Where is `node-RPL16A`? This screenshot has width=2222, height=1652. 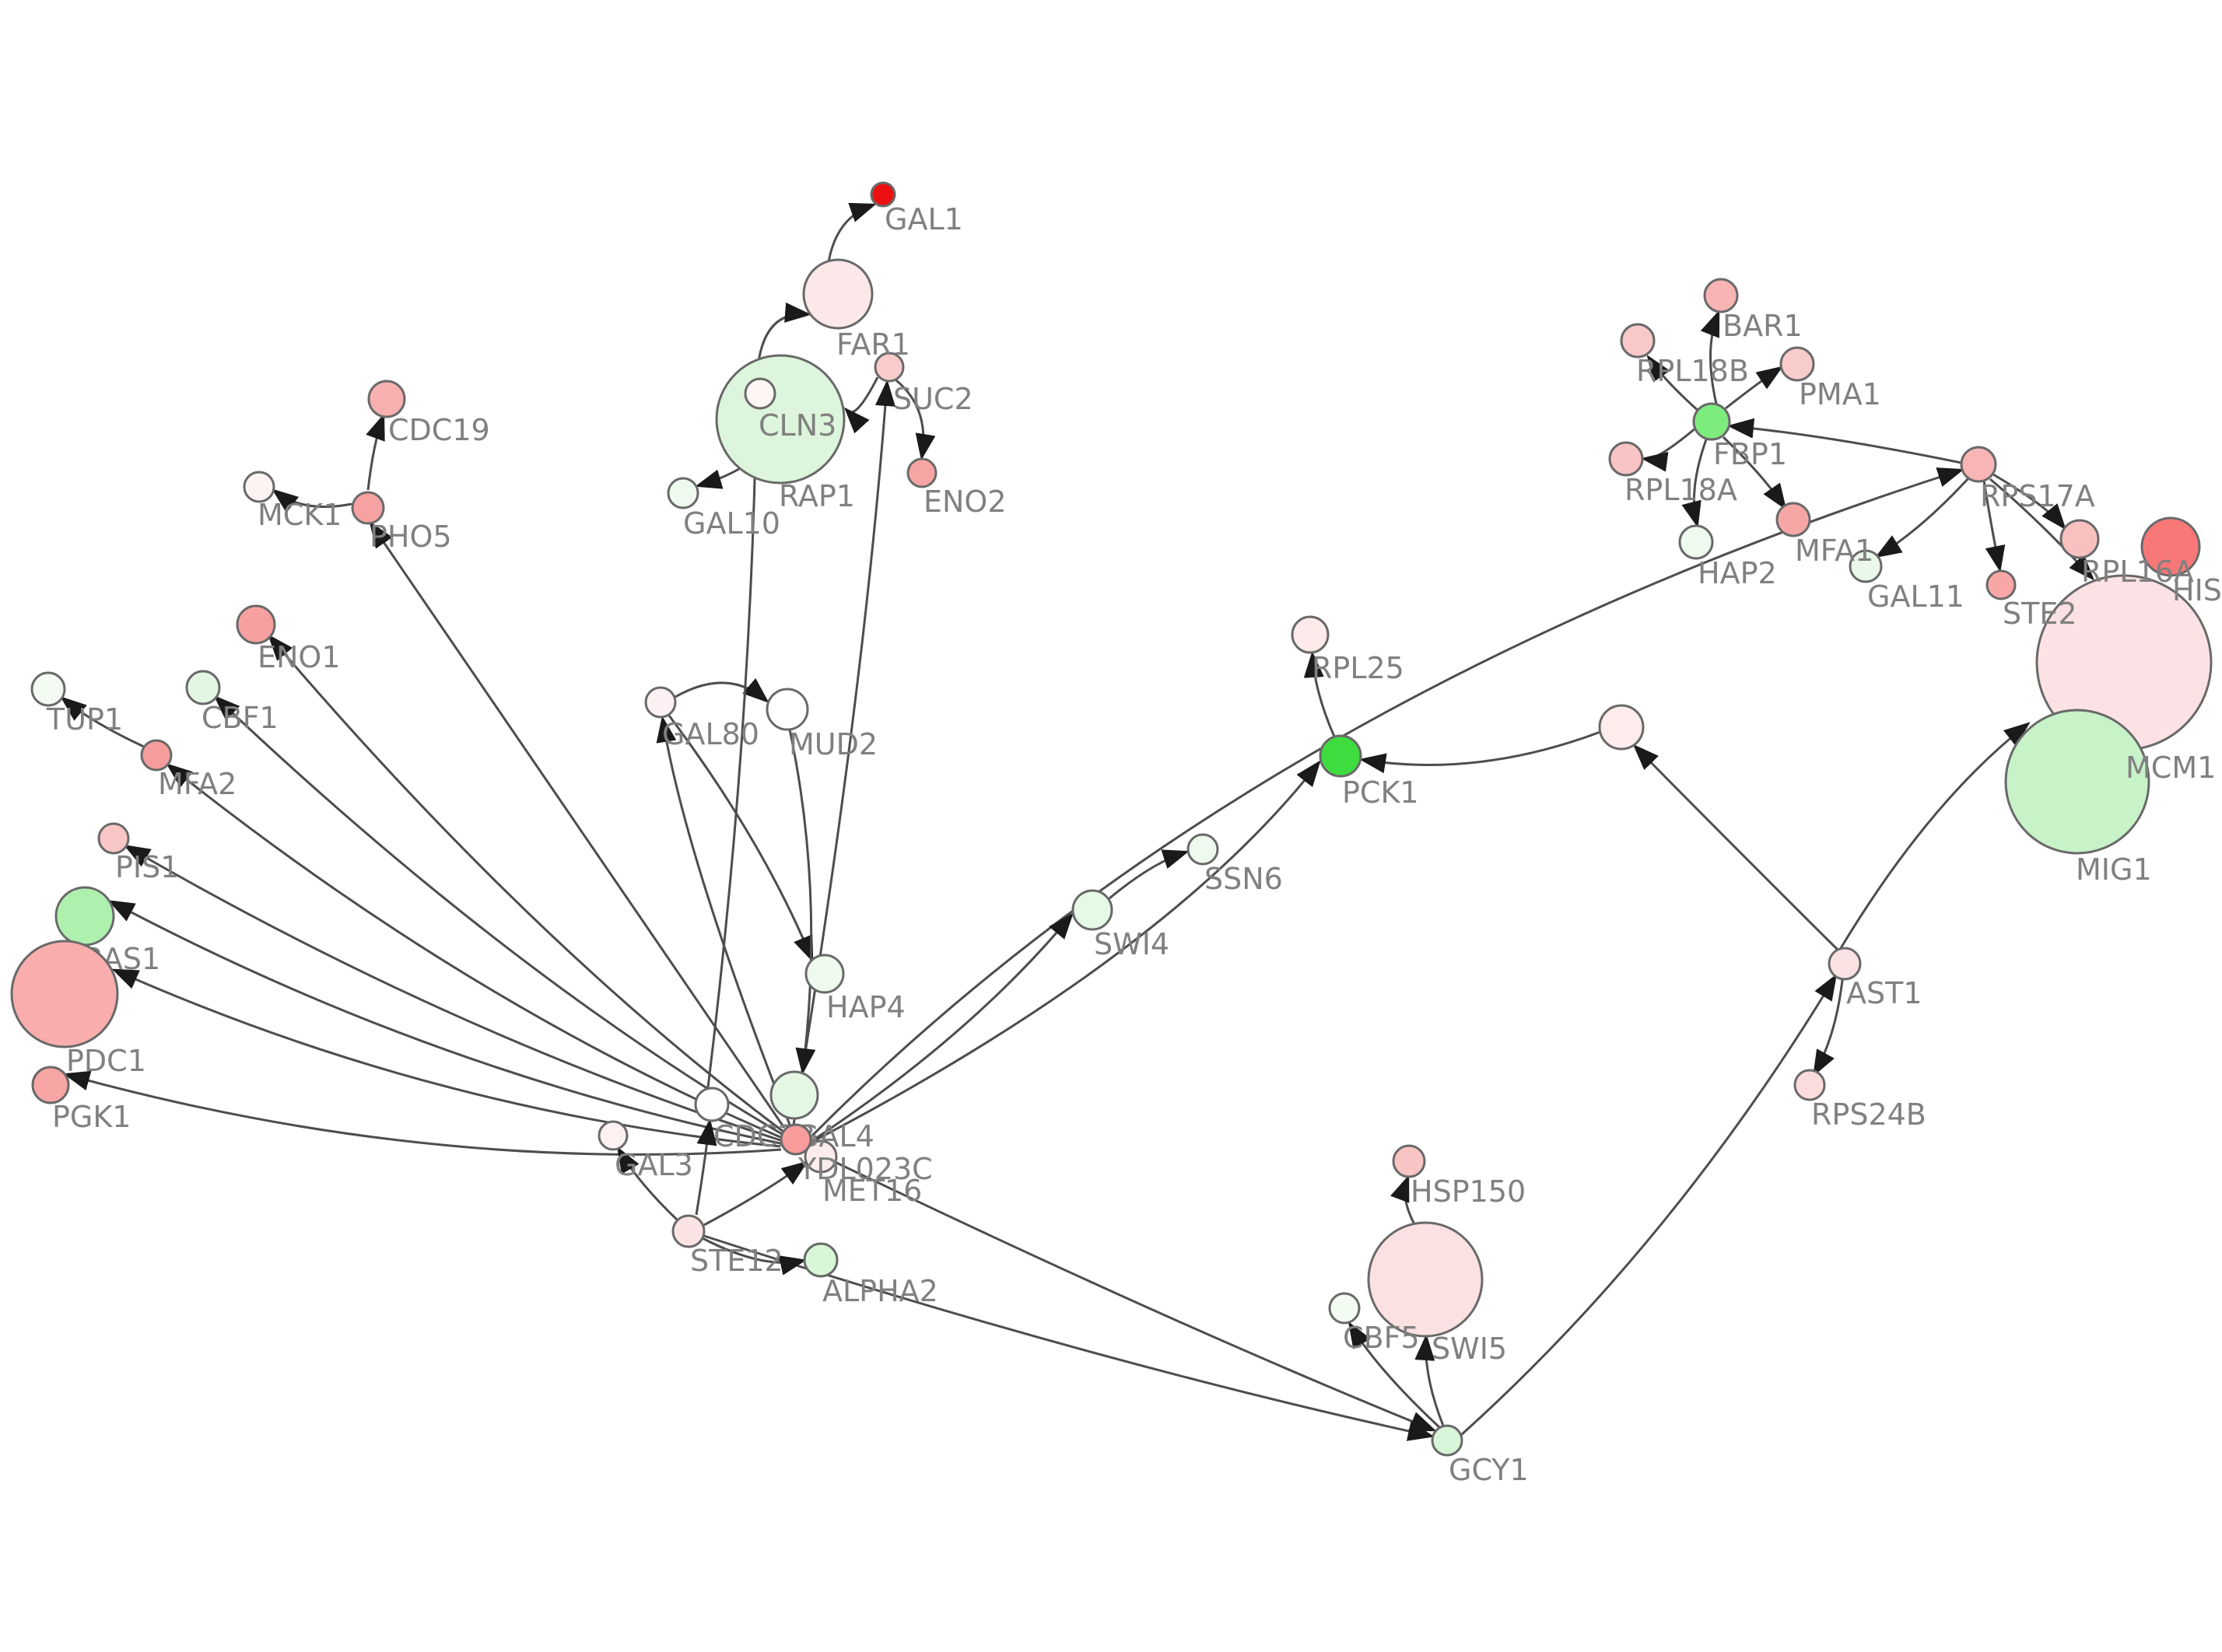
node-RPL16A is located at coordinates (2079, 539).